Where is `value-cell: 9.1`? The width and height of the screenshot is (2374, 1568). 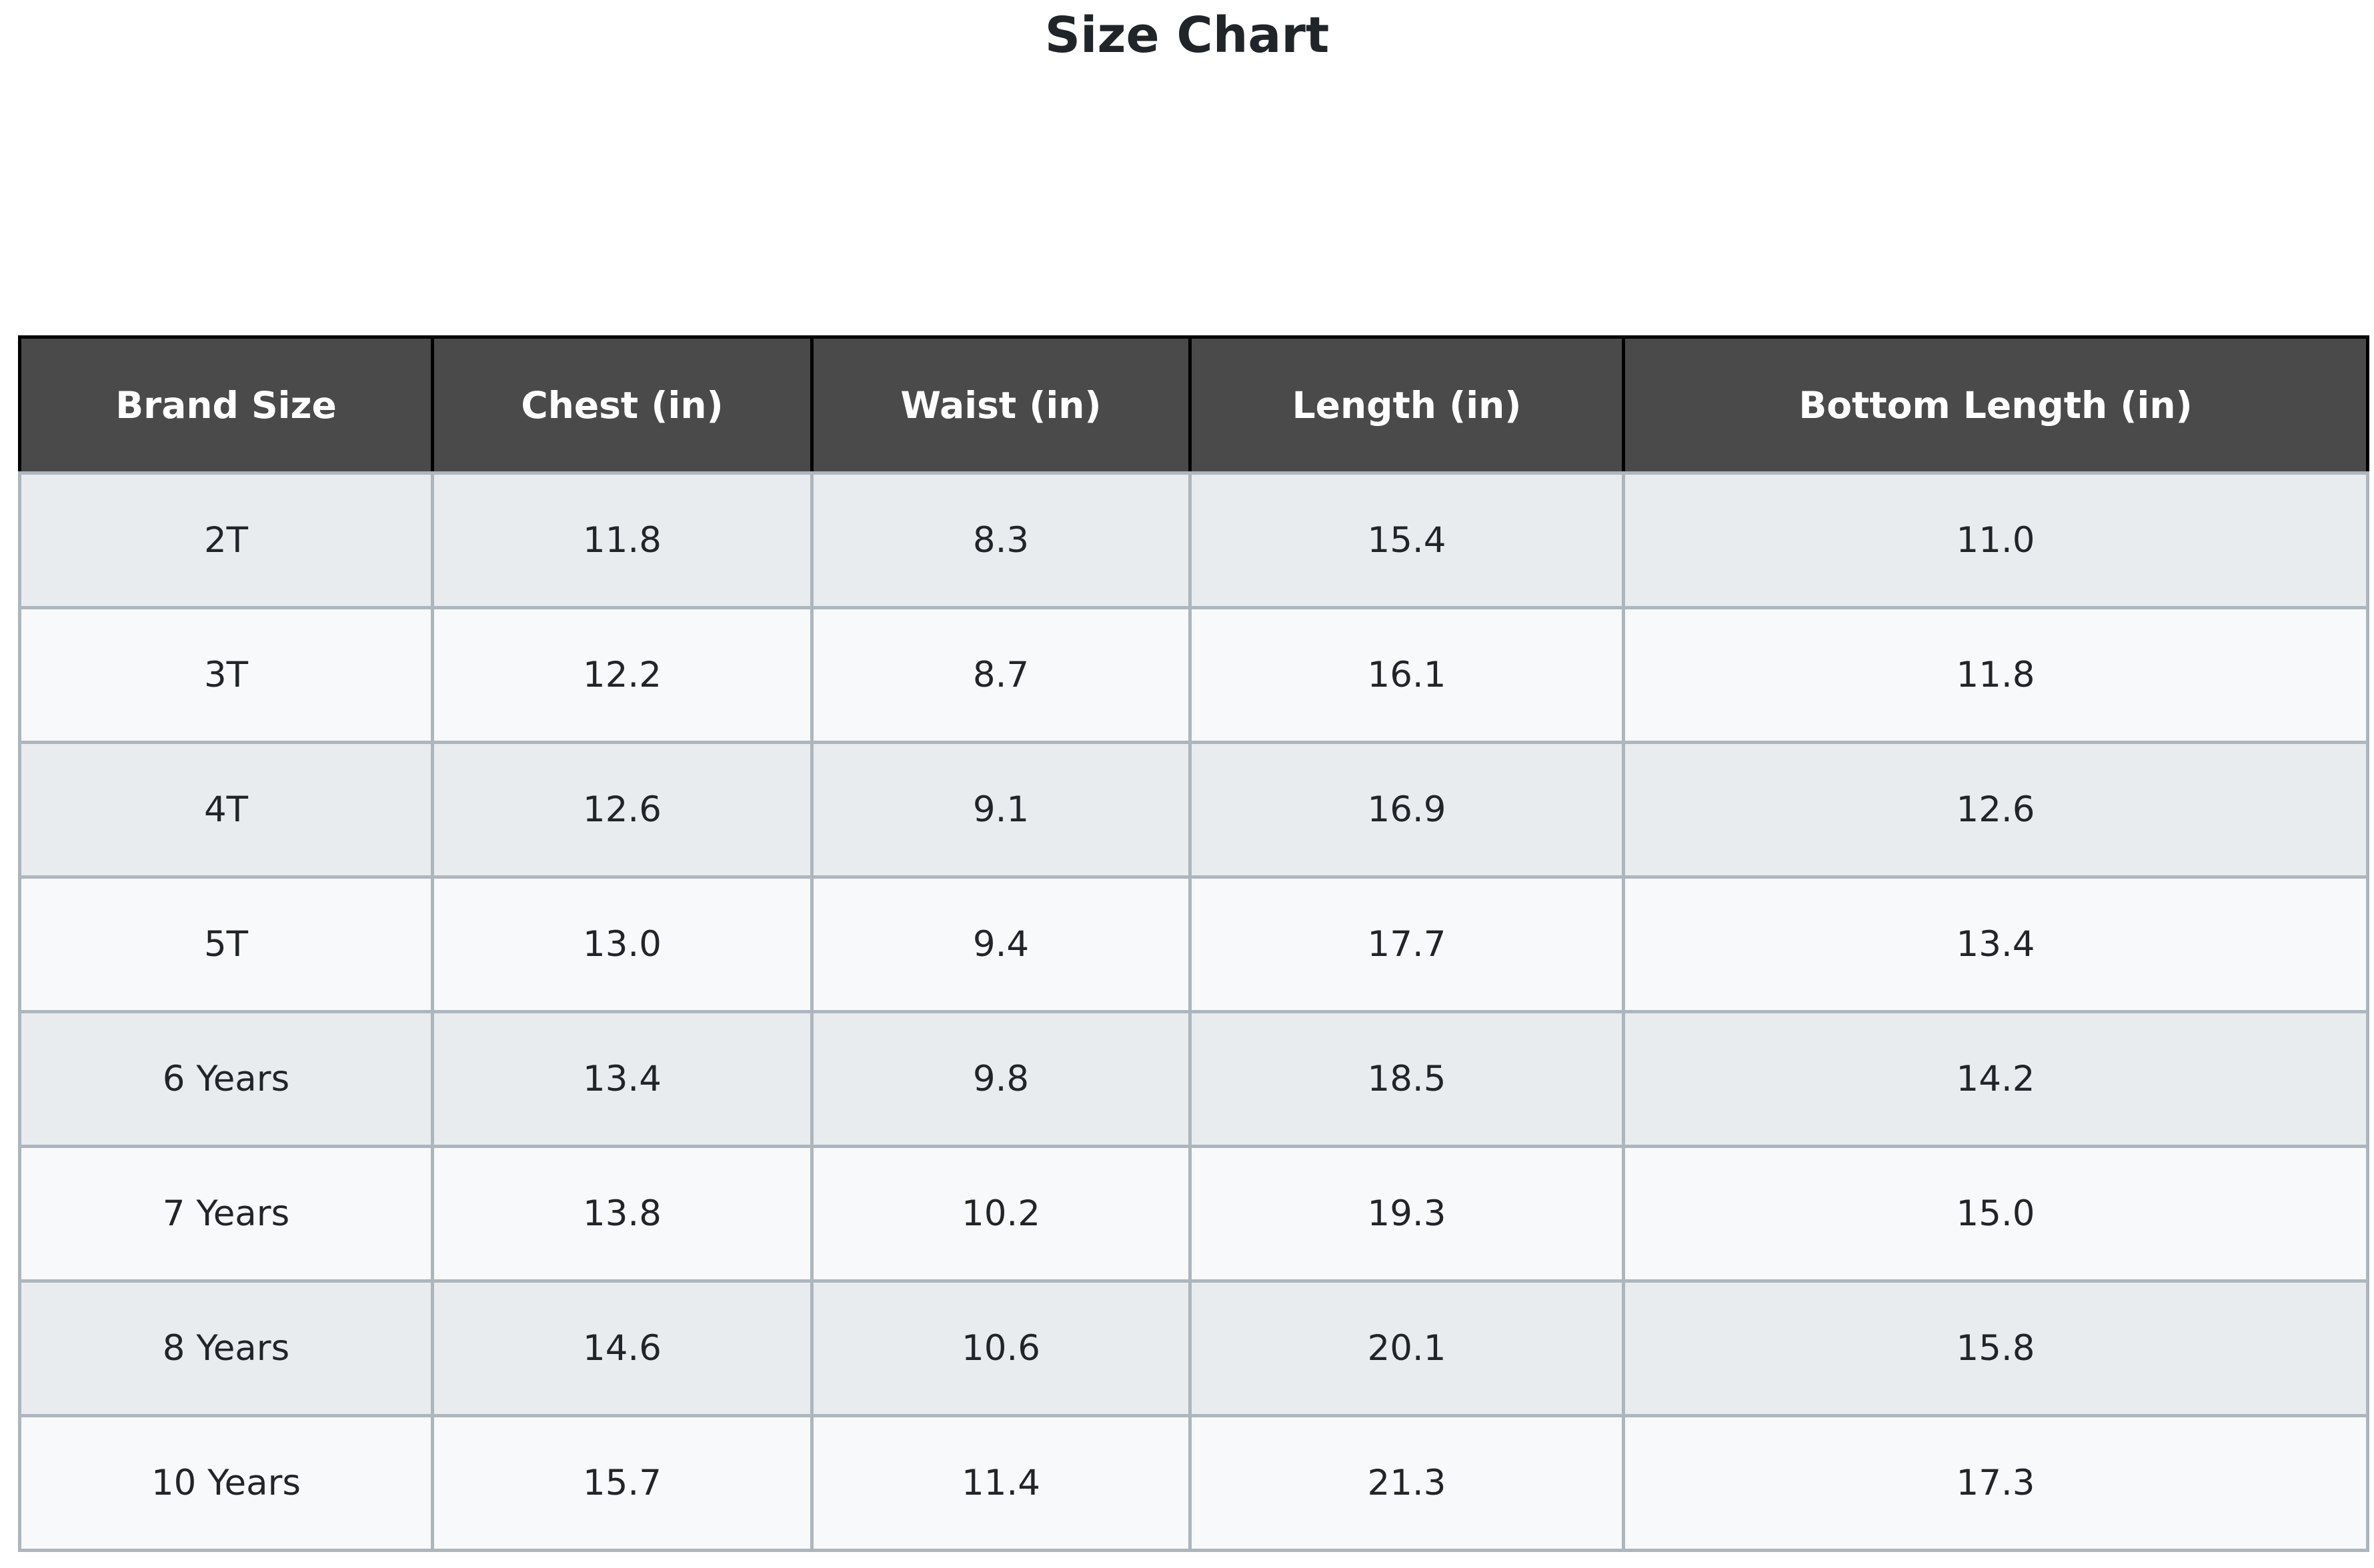 value-cell: 9.1 is located at coordinates (1001, 810).